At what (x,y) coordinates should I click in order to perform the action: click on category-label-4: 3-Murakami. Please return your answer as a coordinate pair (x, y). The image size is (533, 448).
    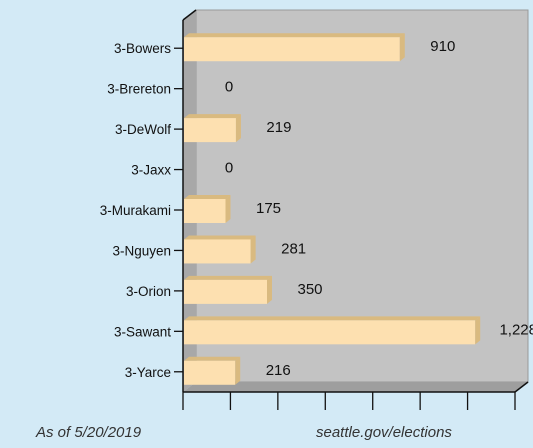
    Looking at the image, I should click on (135, 210).